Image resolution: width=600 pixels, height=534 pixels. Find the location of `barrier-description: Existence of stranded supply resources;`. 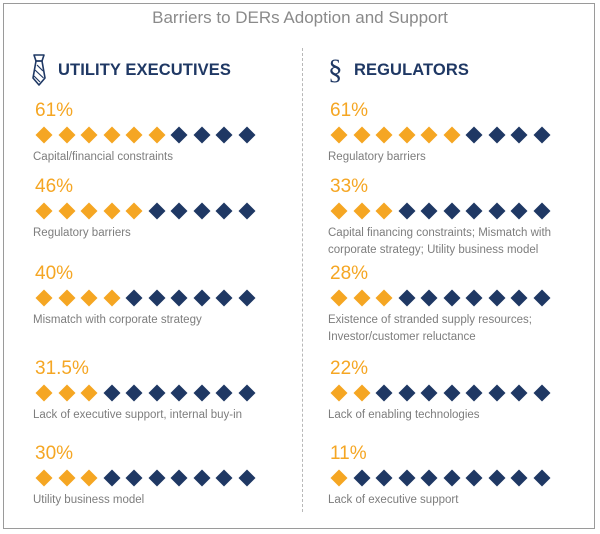

barrier-description: Existence of stranded supply resources; is located at coordinates (430, 320).